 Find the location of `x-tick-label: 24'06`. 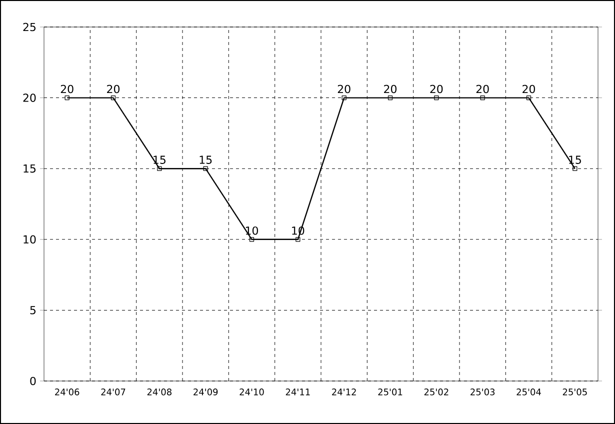

x-tick-label: 24'06 is located at coordinates (67, 392).